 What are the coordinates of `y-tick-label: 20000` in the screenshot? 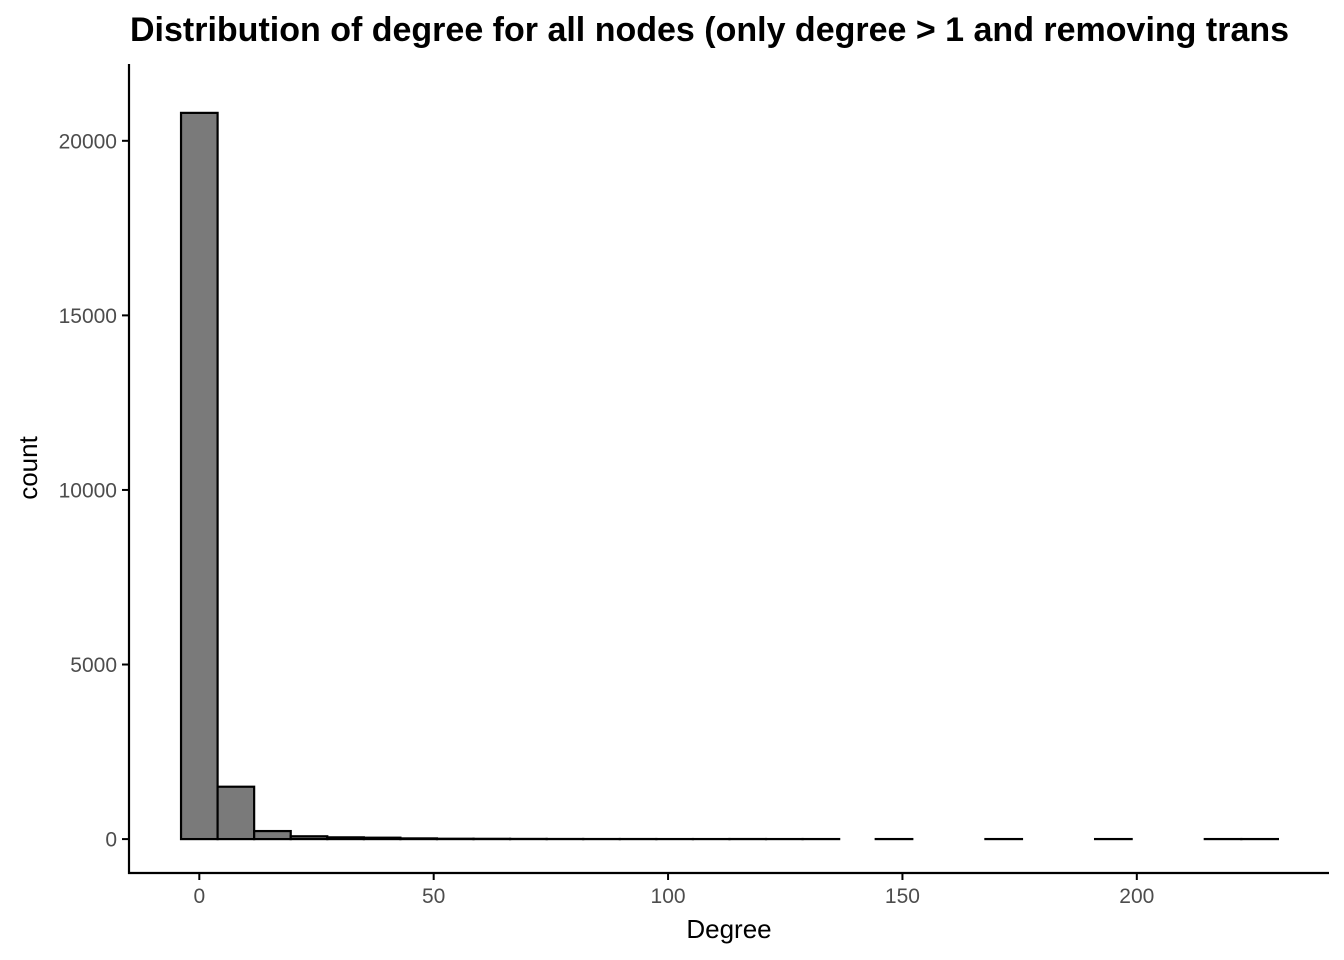 It's located at (88, 141).